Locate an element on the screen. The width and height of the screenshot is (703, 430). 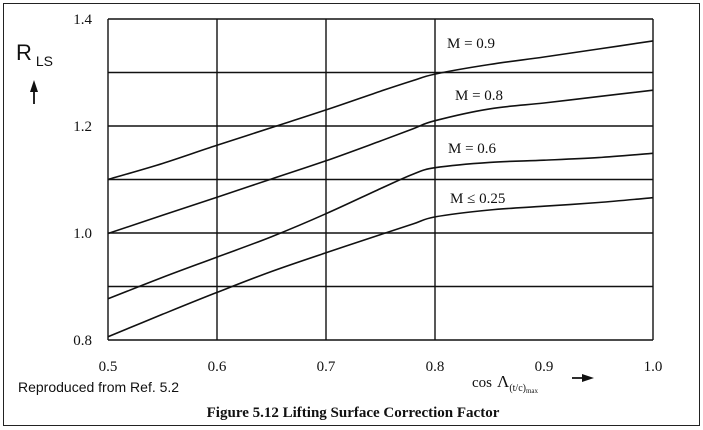
x-axis-label-sub: (t/c) is located at coordinates (517, 388).